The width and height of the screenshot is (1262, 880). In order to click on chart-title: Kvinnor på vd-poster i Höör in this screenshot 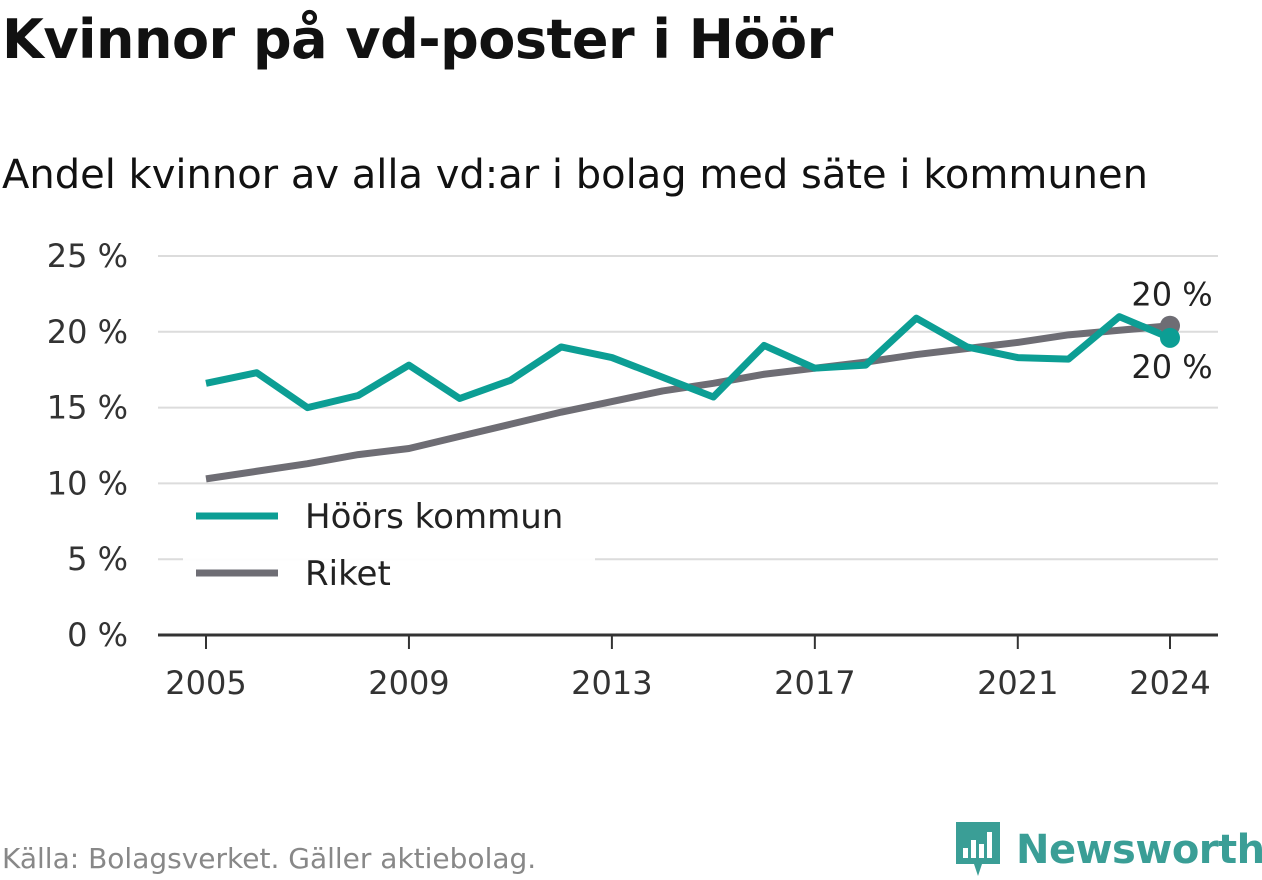, I will do `click(417, 39)`.